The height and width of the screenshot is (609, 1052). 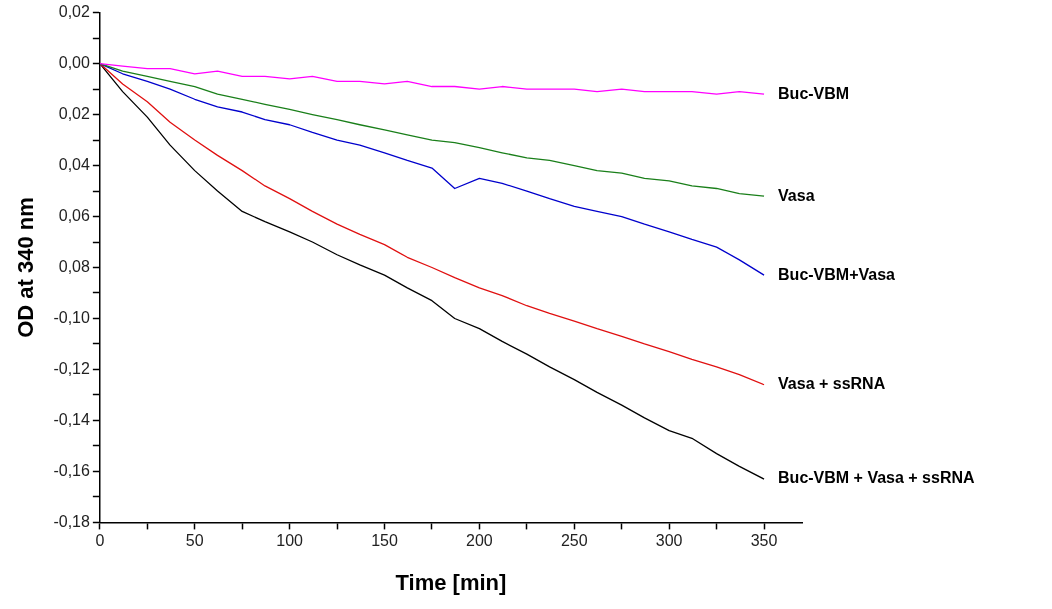 What do you see at coordinates (814, 93) in the screenshot?
I see `series-label: Buc-VBM` at bounding box center [814, 93].